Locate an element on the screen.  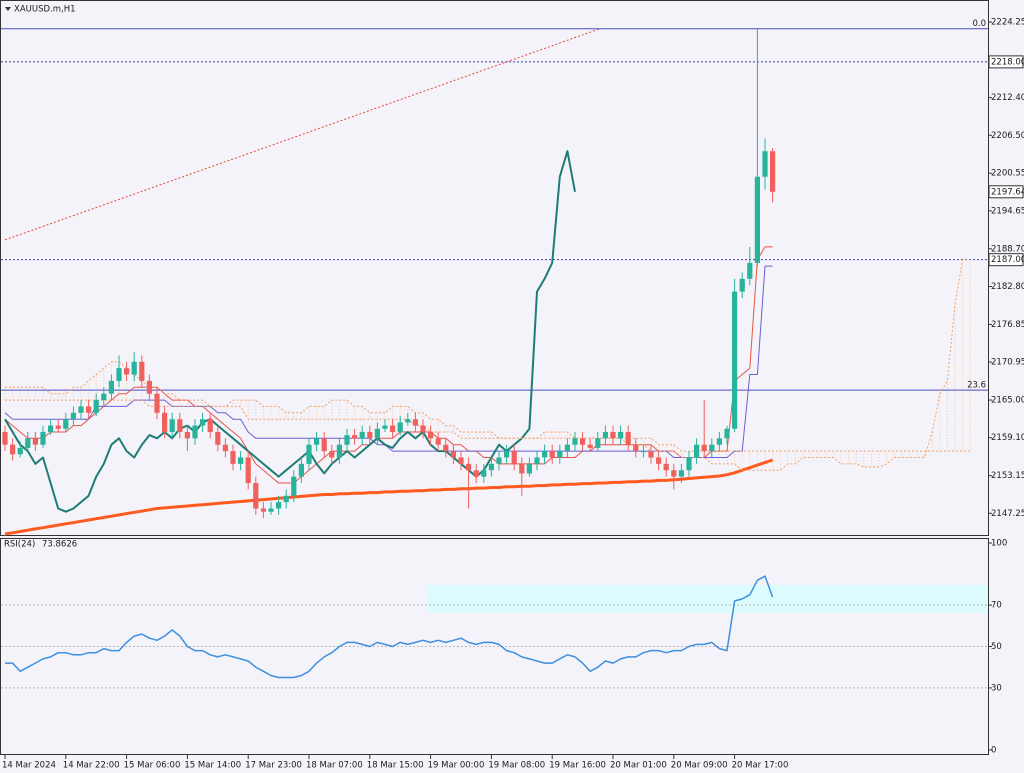
x-tick-label: 20 Mar 01:00 is located at coordinates (638, 766).